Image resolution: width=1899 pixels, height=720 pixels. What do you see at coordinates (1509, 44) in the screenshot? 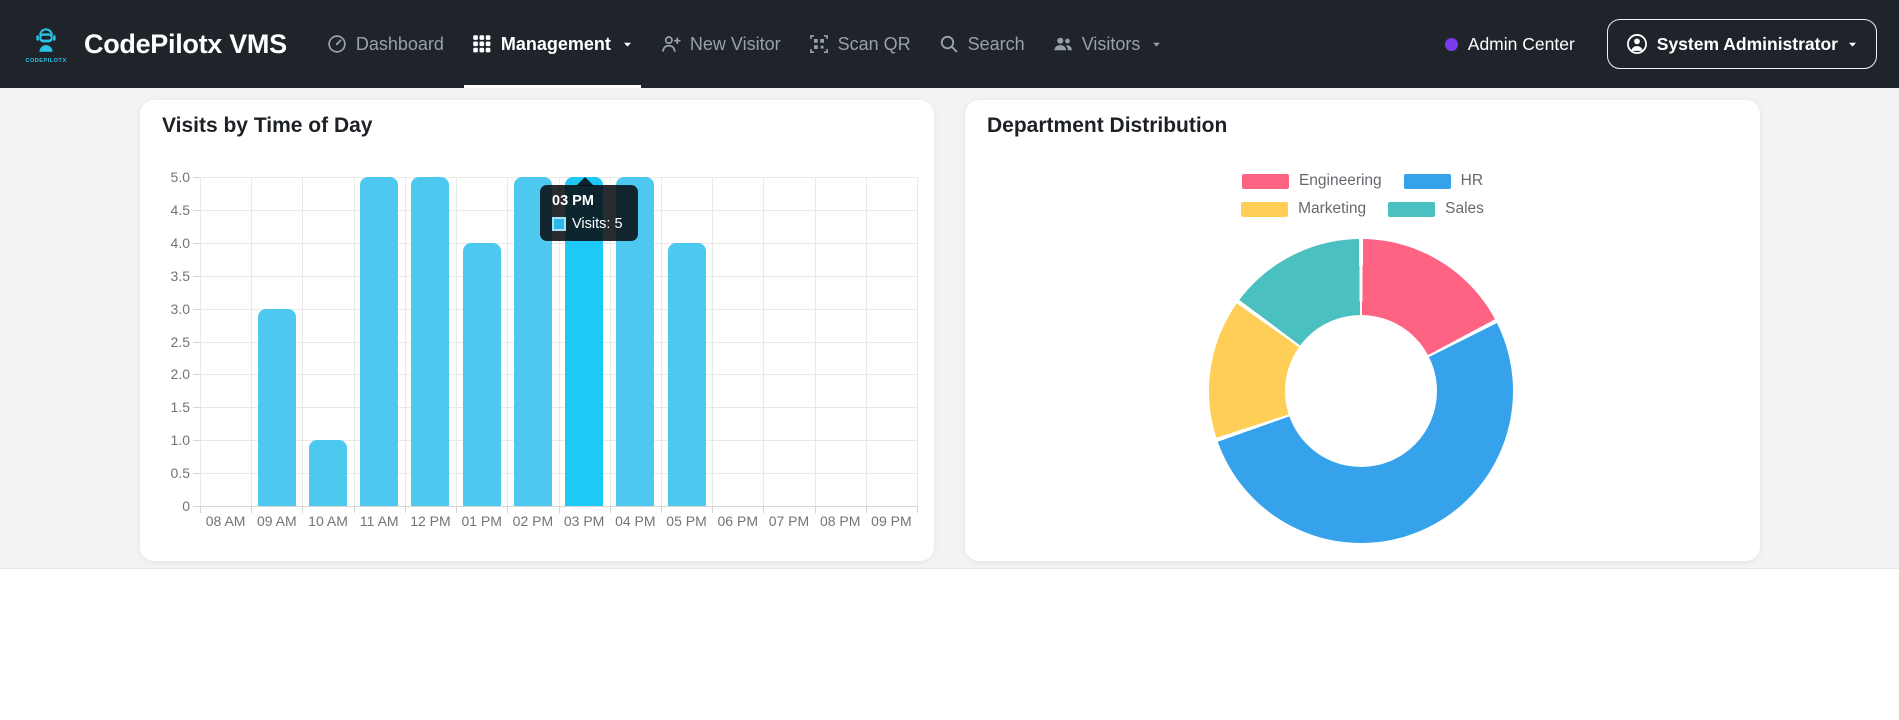
I see `admin-center-badge: Admin Center` at bounding box center [1509, 44].